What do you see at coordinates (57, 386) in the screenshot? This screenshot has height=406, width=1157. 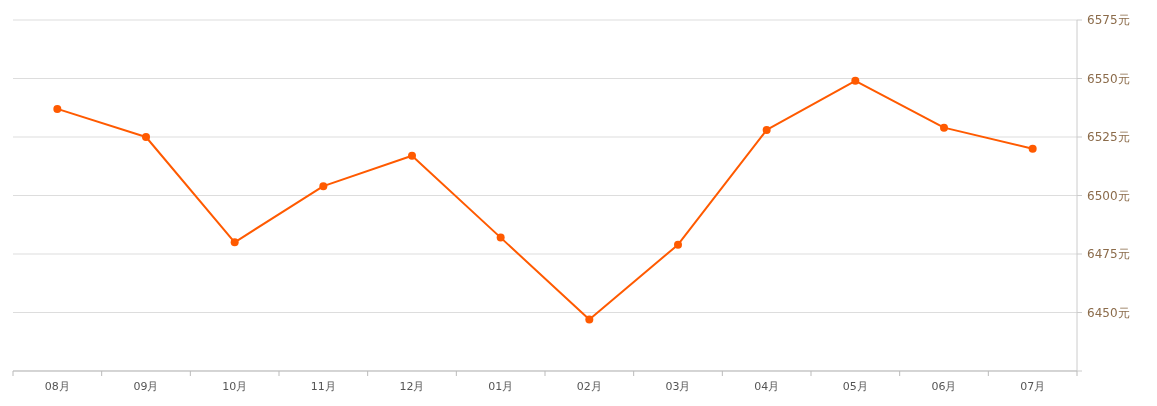 I see `x-tick-label: 08月` at bounding box center [57, 386].